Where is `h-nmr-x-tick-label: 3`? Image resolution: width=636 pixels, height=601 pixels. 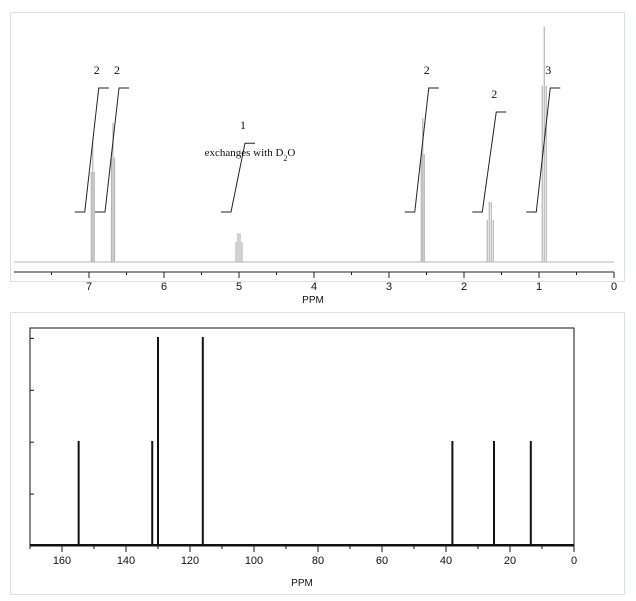 h-nmr-x-tick-label: 3 is located at coordinates (389, 287).